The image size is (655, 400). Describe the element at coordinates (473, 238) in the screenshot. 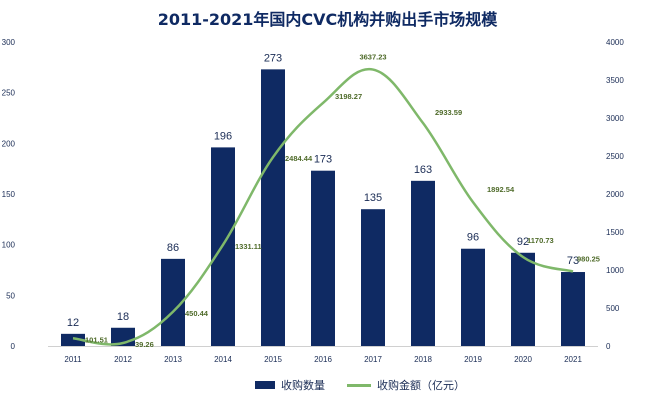

I see `bar-value-label: 96` at that location.